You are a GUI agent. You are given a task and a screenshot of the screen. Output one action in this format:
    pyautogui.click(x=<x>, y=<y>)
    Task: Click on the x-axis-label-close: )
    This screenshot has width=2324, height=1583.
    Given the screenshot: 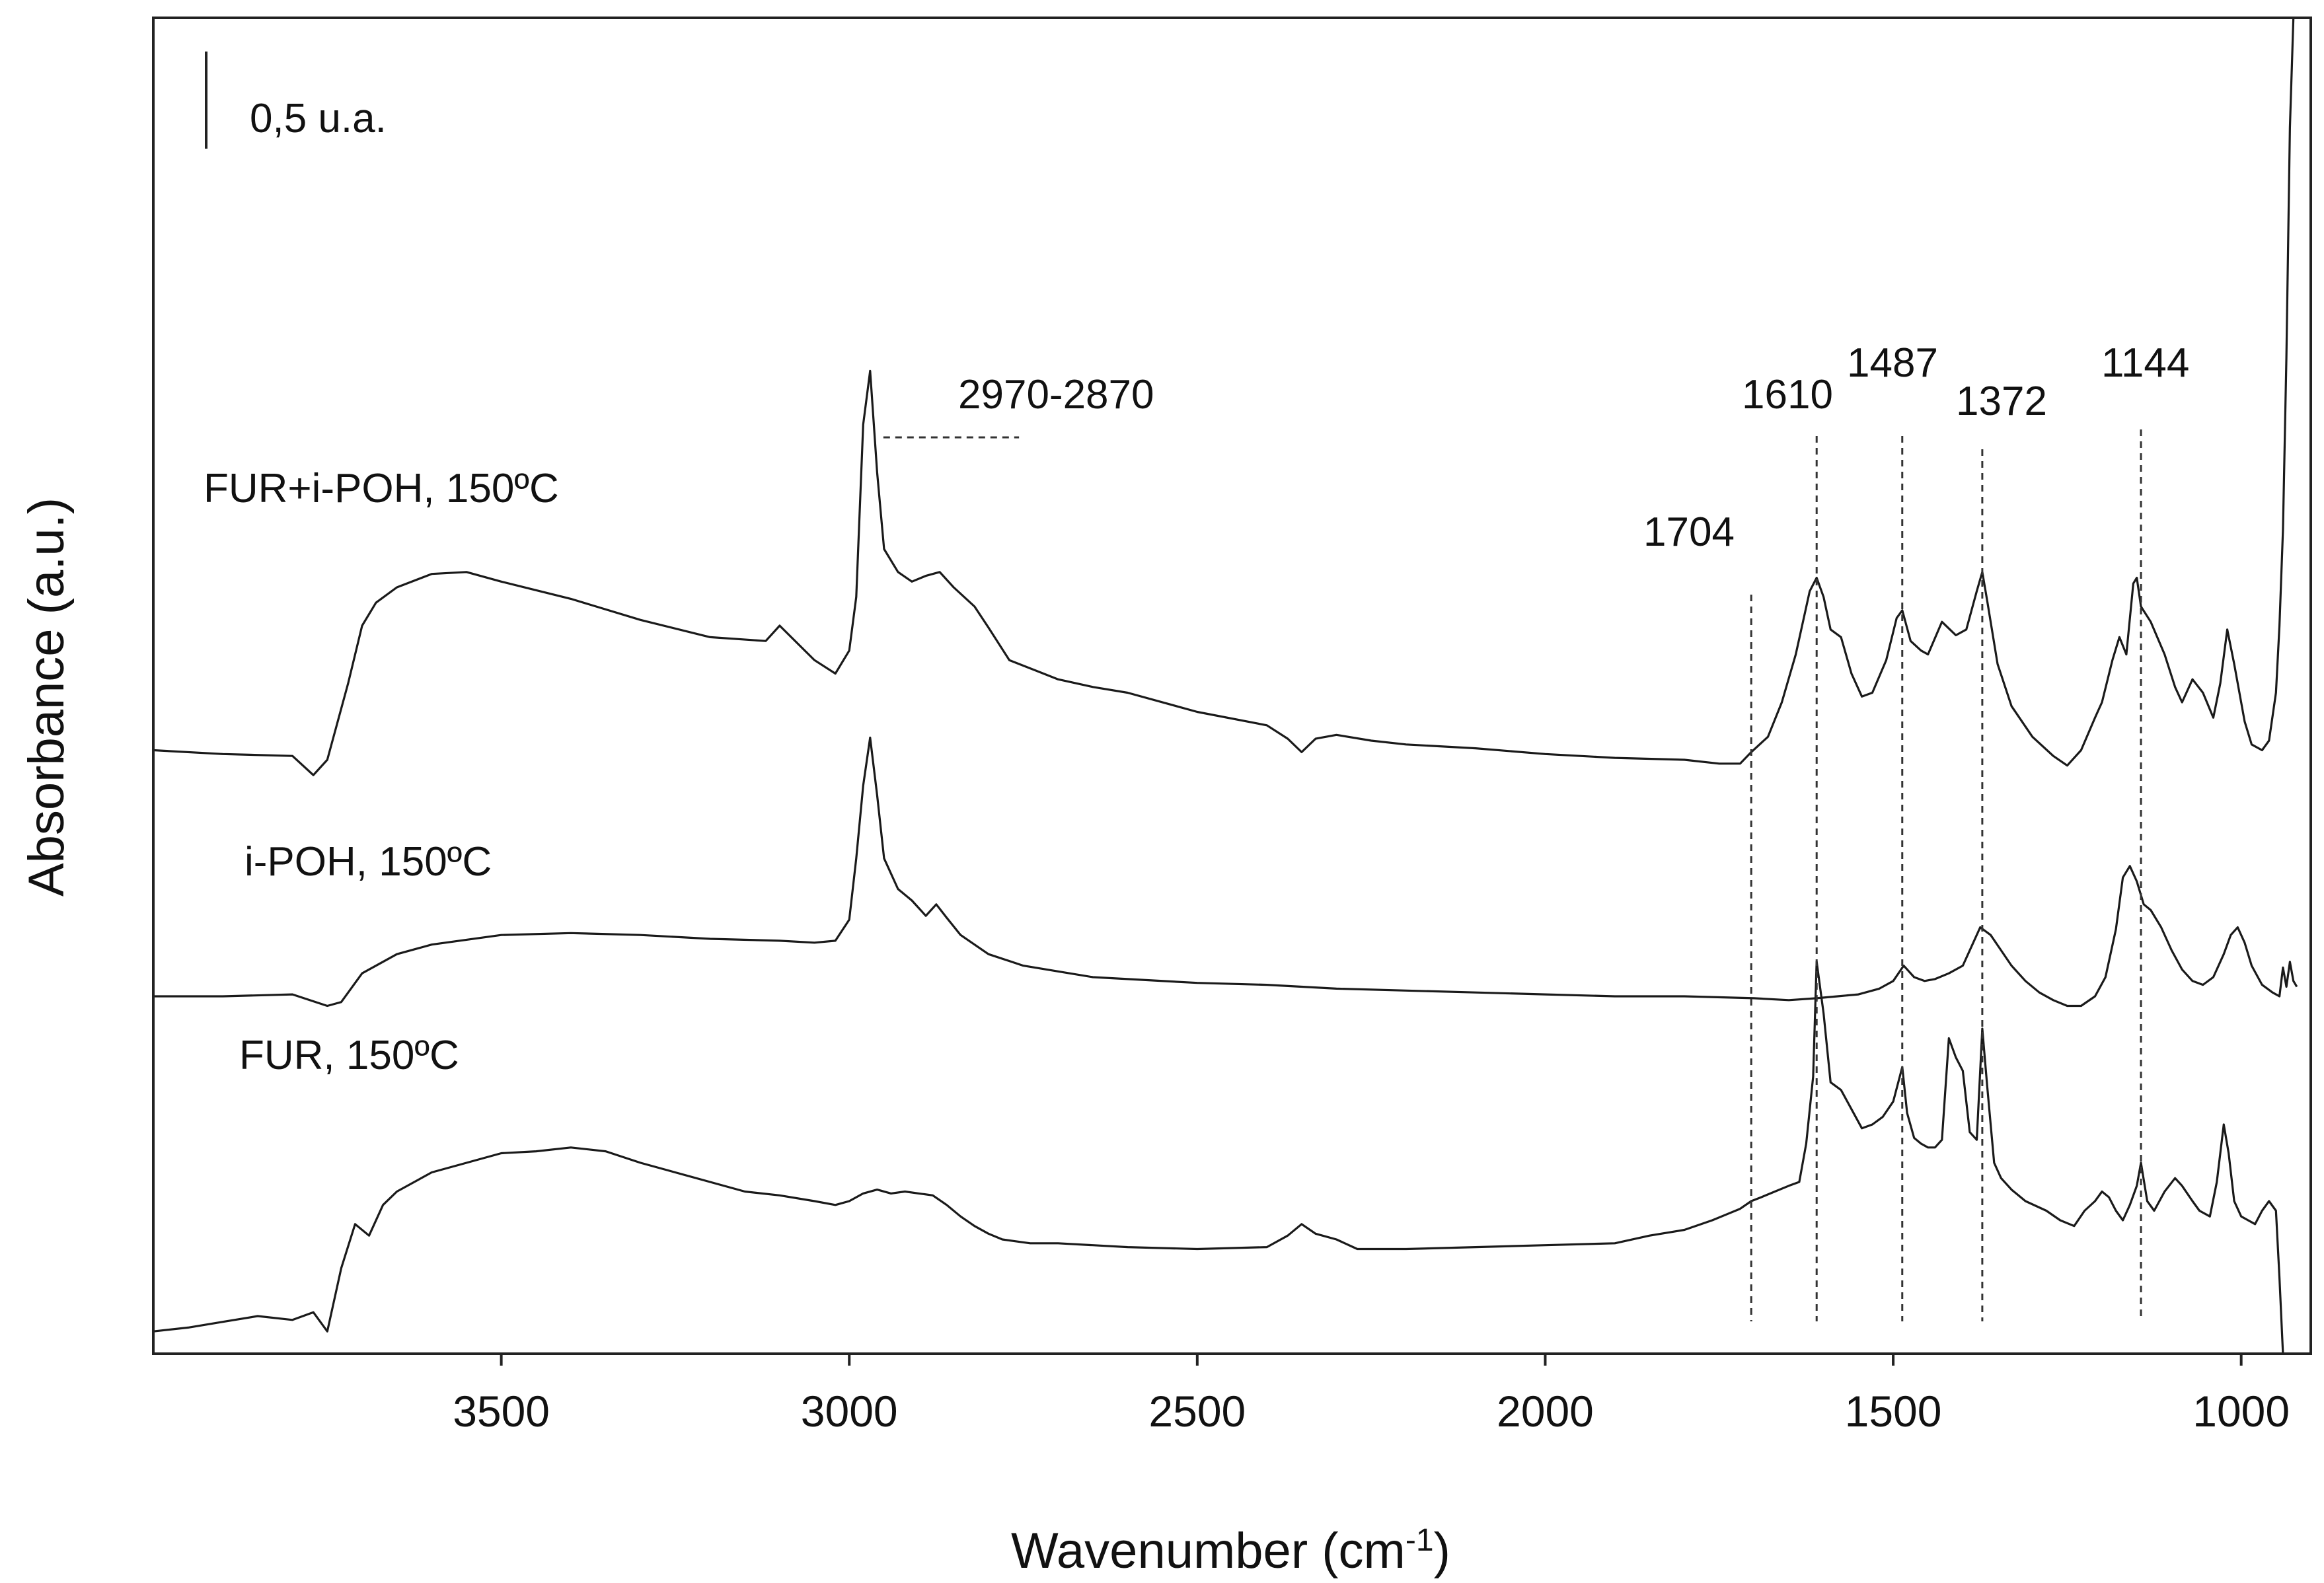 What is the action you would take?
    pyautogui.click(x=1442, y=1551)
    